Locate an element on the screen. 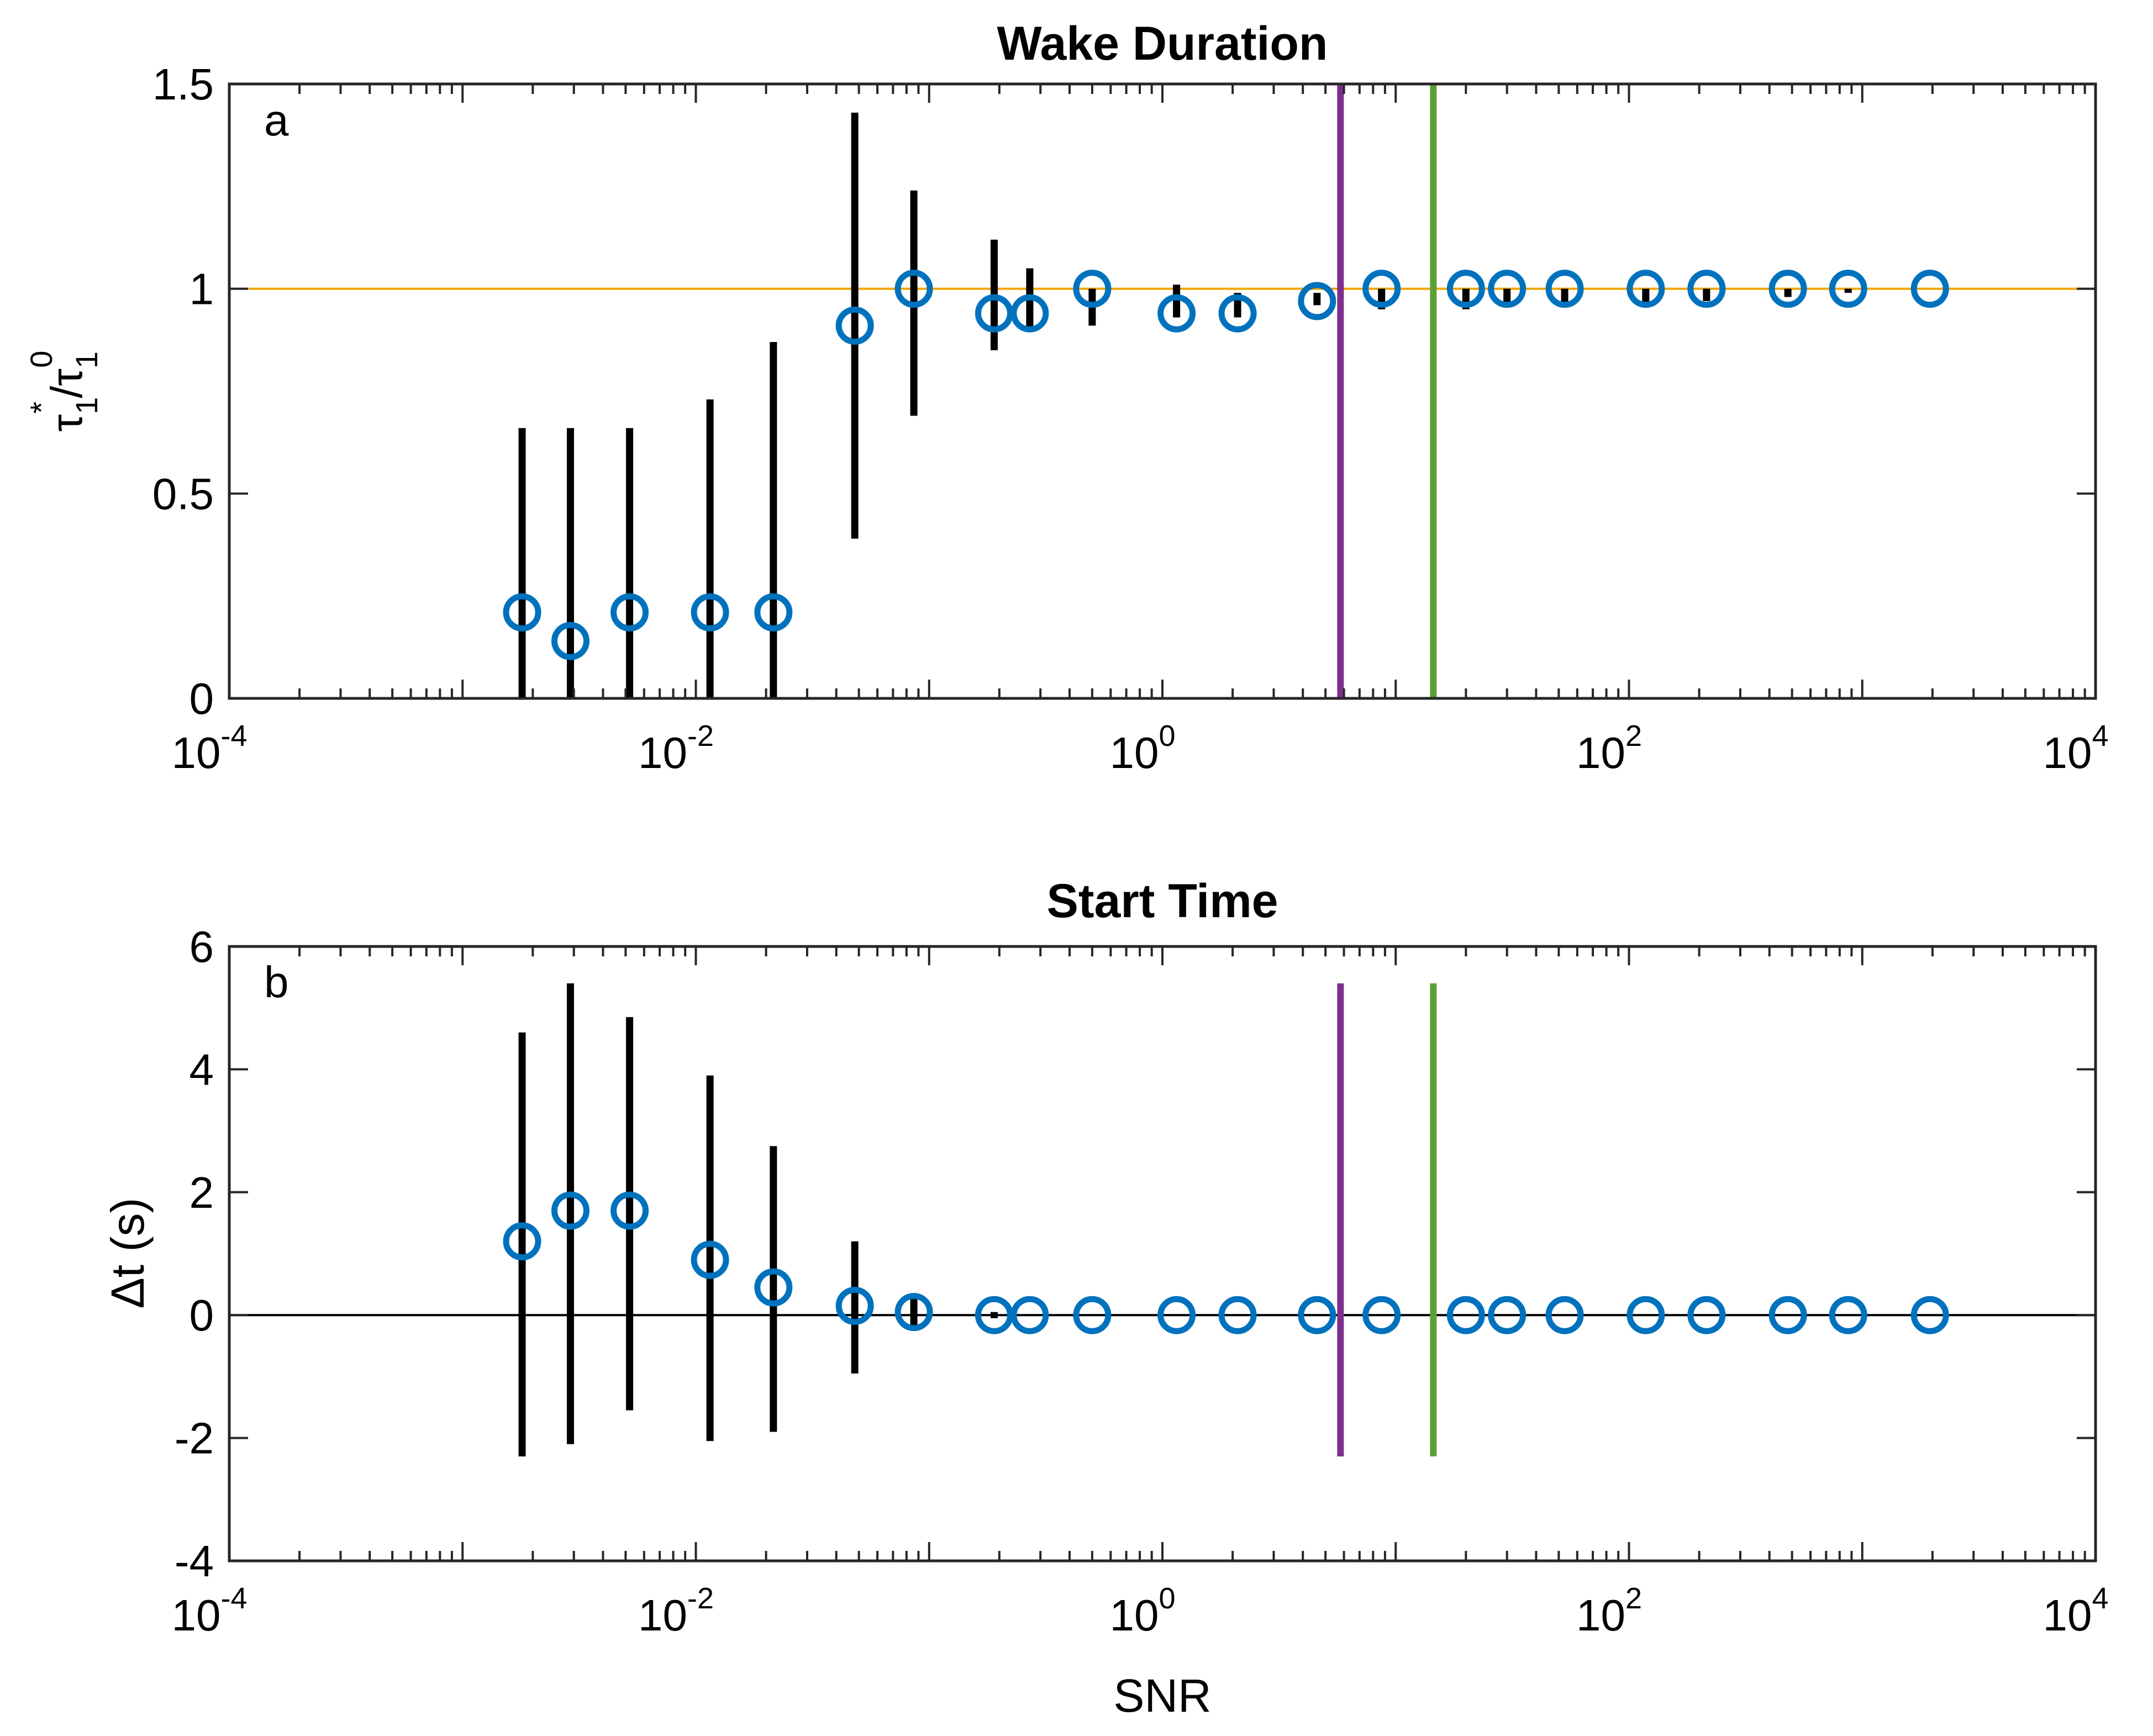 This screenshot has width=2153, height=1736. panel-a-y-axis-label: τ1*/τ10 is located at coordinates (64, 391).